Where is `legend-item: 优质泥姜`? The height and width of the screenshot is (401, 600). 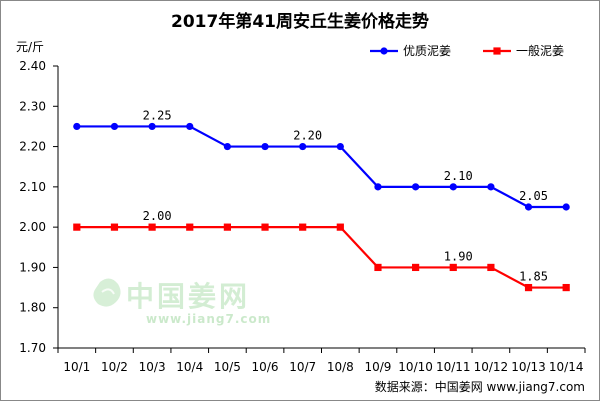 legend-item: 优质泥姜 is located at coordinates (410, 51).